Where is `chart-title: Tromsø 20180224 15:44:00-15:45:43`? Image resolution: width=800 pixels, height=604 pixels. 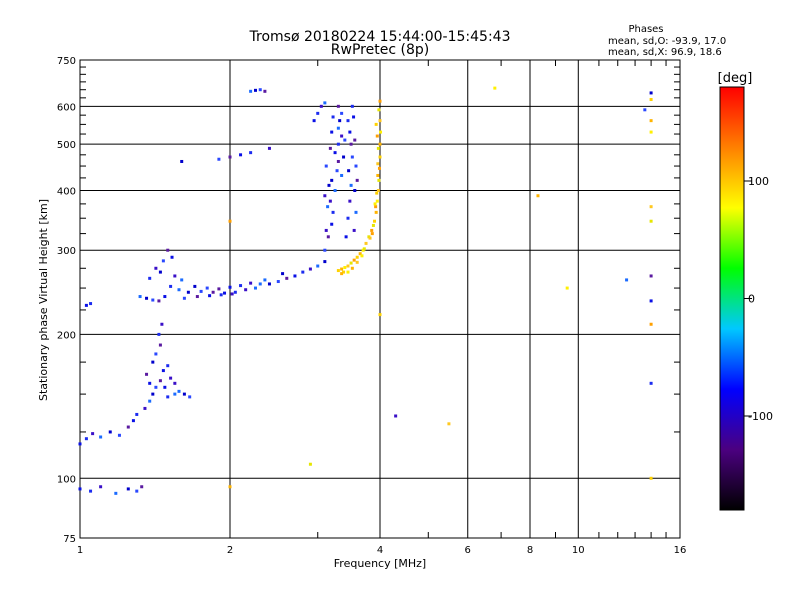 chart-title: Tromsø 20180224 15:44:00-15:45:43 is located at coordinates (380, 37).